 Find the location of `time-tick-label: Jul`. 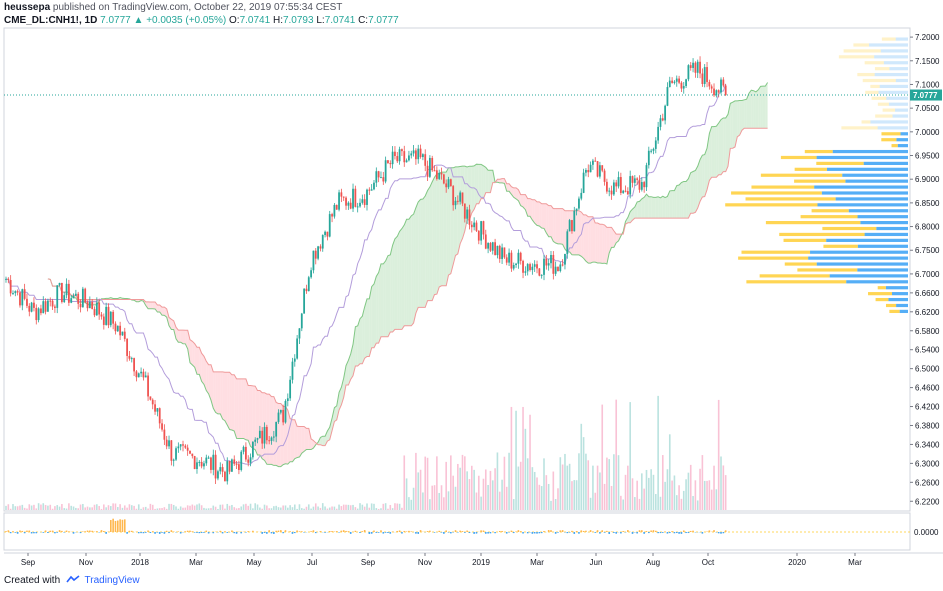

time-tick-label: Jul is located at coordinates (312, 562).